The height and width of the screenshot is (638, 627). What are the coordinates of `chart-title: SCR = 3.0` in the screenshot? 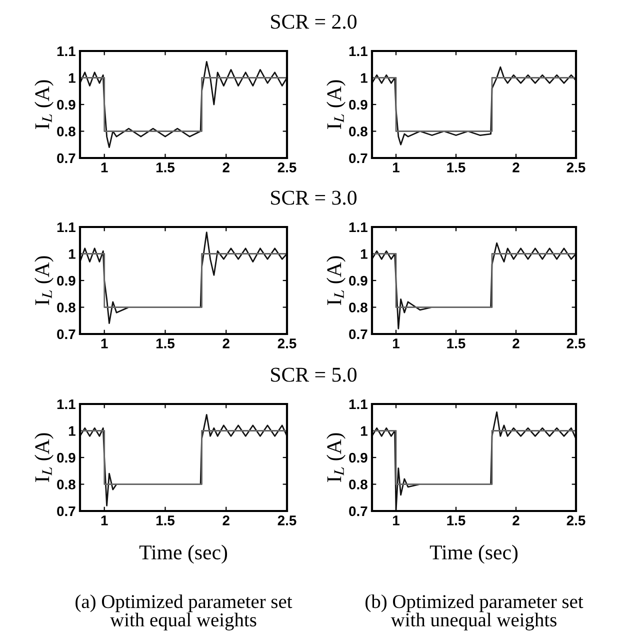 It's located at (313, 197).